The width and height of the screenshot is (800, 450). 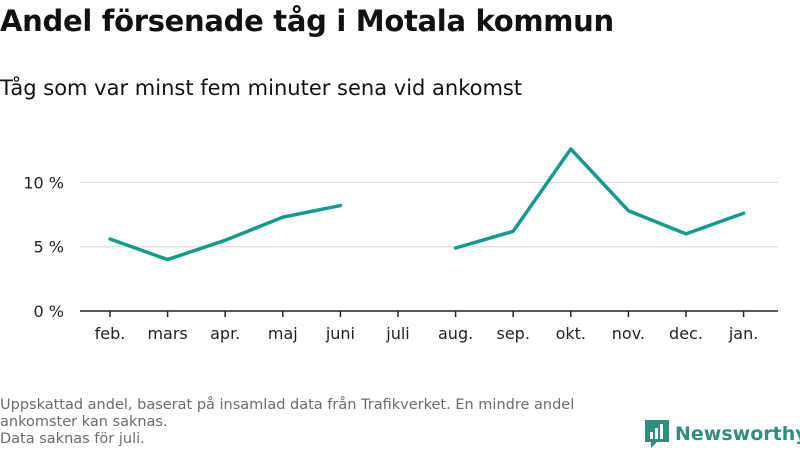 What do you see at coordinates (628, 333) in the screenshot?
I see `x-tick-label: nov.` at bounding box center [628, 333].